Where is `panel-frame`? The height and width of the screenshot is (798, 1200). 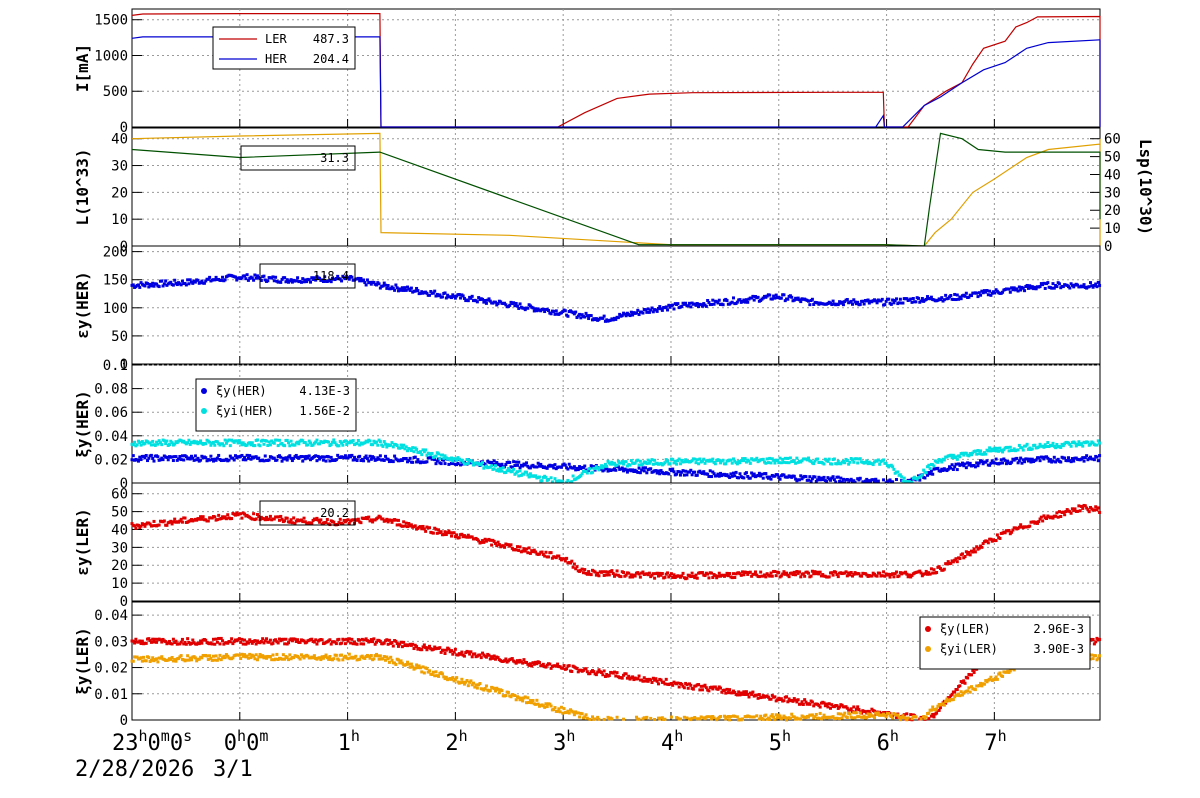
panel-frame is located at coordinates (616, 305).